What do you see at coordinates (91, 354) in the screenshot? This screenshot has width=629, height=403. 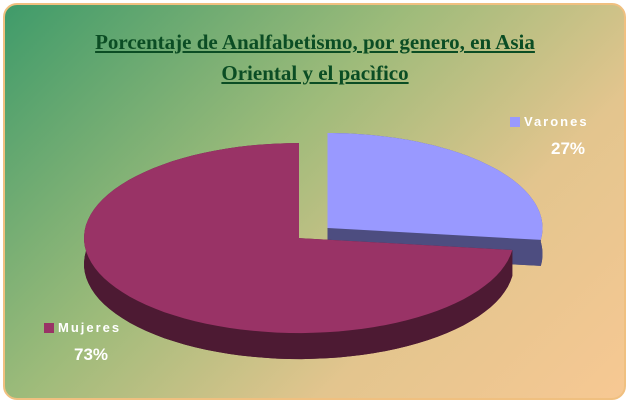 I see `value-label: 73%` at bounding box center [91, 354].